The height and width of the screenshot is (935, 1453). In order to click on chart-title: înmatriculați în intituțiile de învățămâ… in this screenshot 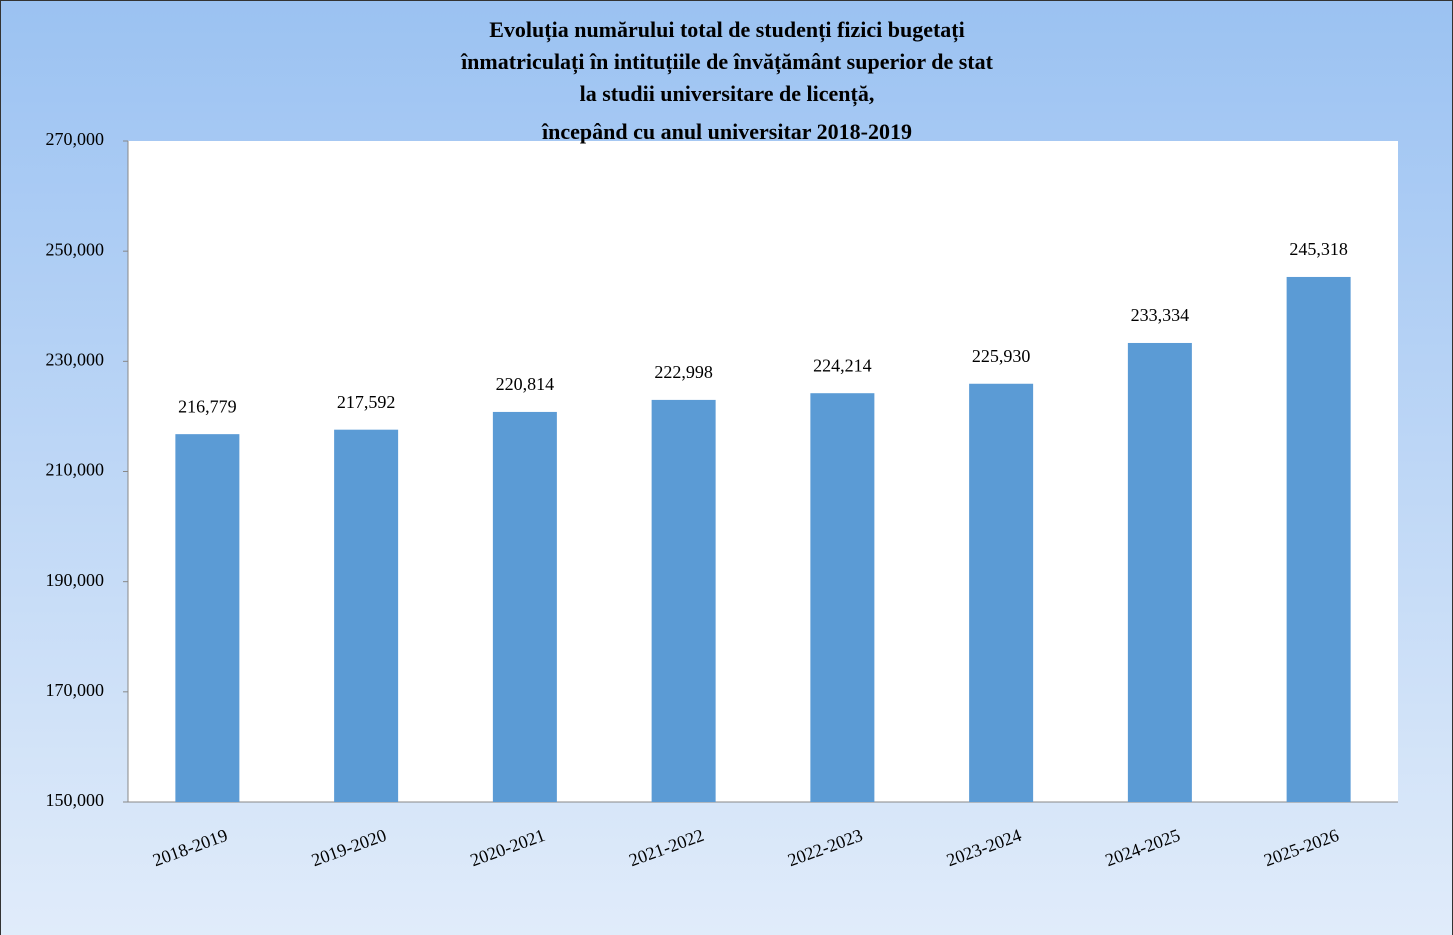, I will do `click(727, 62)`.